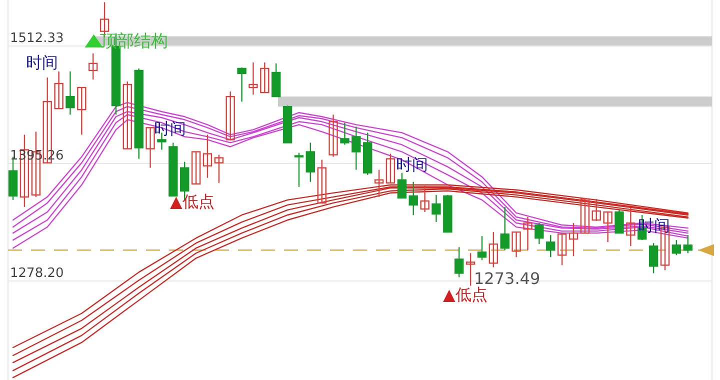 The image size is (720, 380). What do you see at coordinates (37, 38) in the screenshot?
I see `y-tick-label: 1512.33` at bounding box center [37, 38].